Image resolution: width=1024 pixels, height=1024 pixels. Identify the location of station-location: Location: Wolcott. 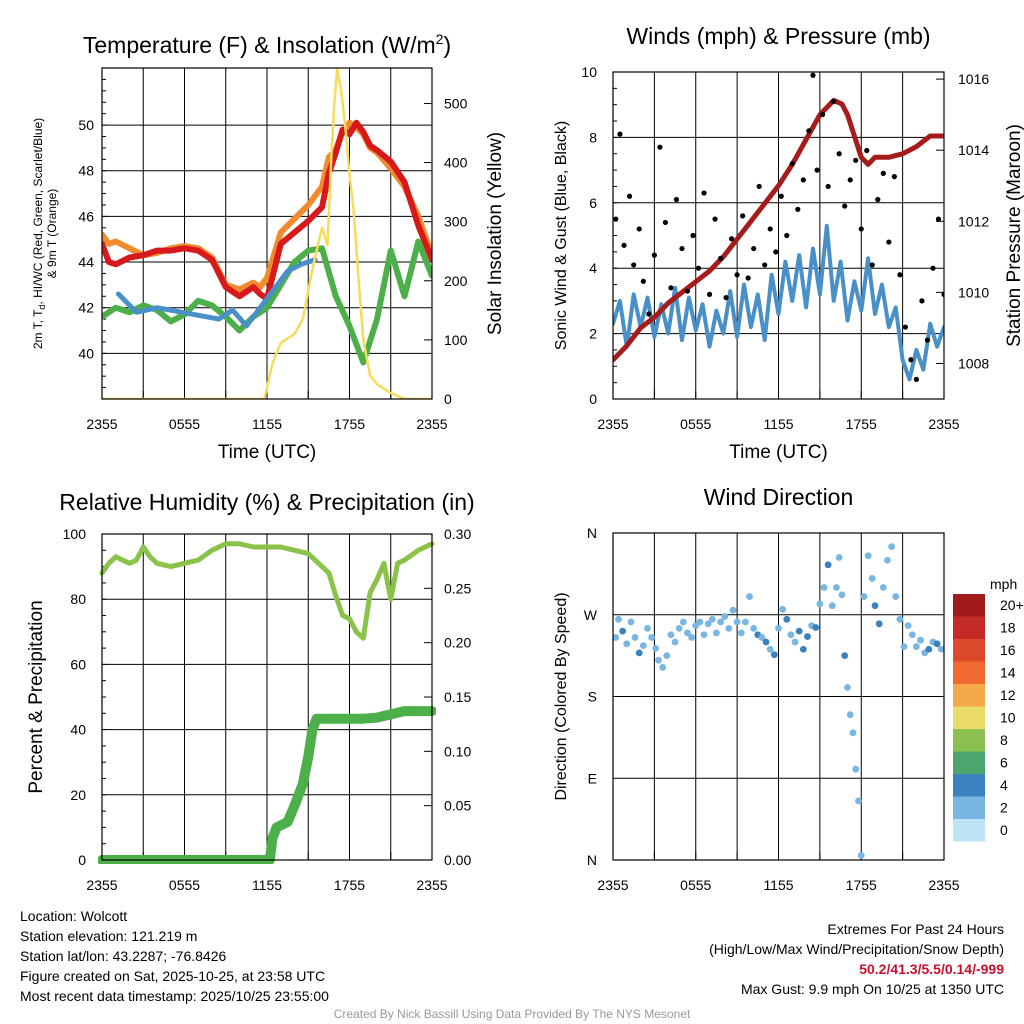
(74, 916).